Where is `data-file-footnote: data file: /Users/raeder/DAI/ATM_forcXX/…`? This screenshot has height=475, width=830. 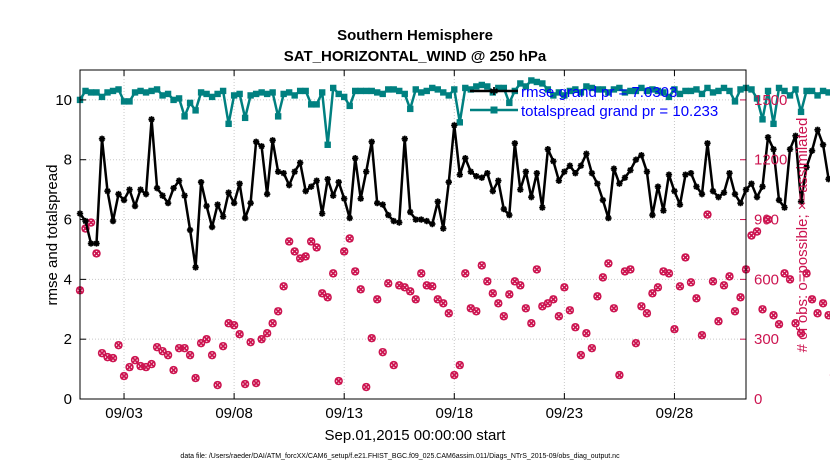 data-file-footnote: data file: /Users/raeder/DAI/ATM_forcXX/… is located at coordinates (400, 456).